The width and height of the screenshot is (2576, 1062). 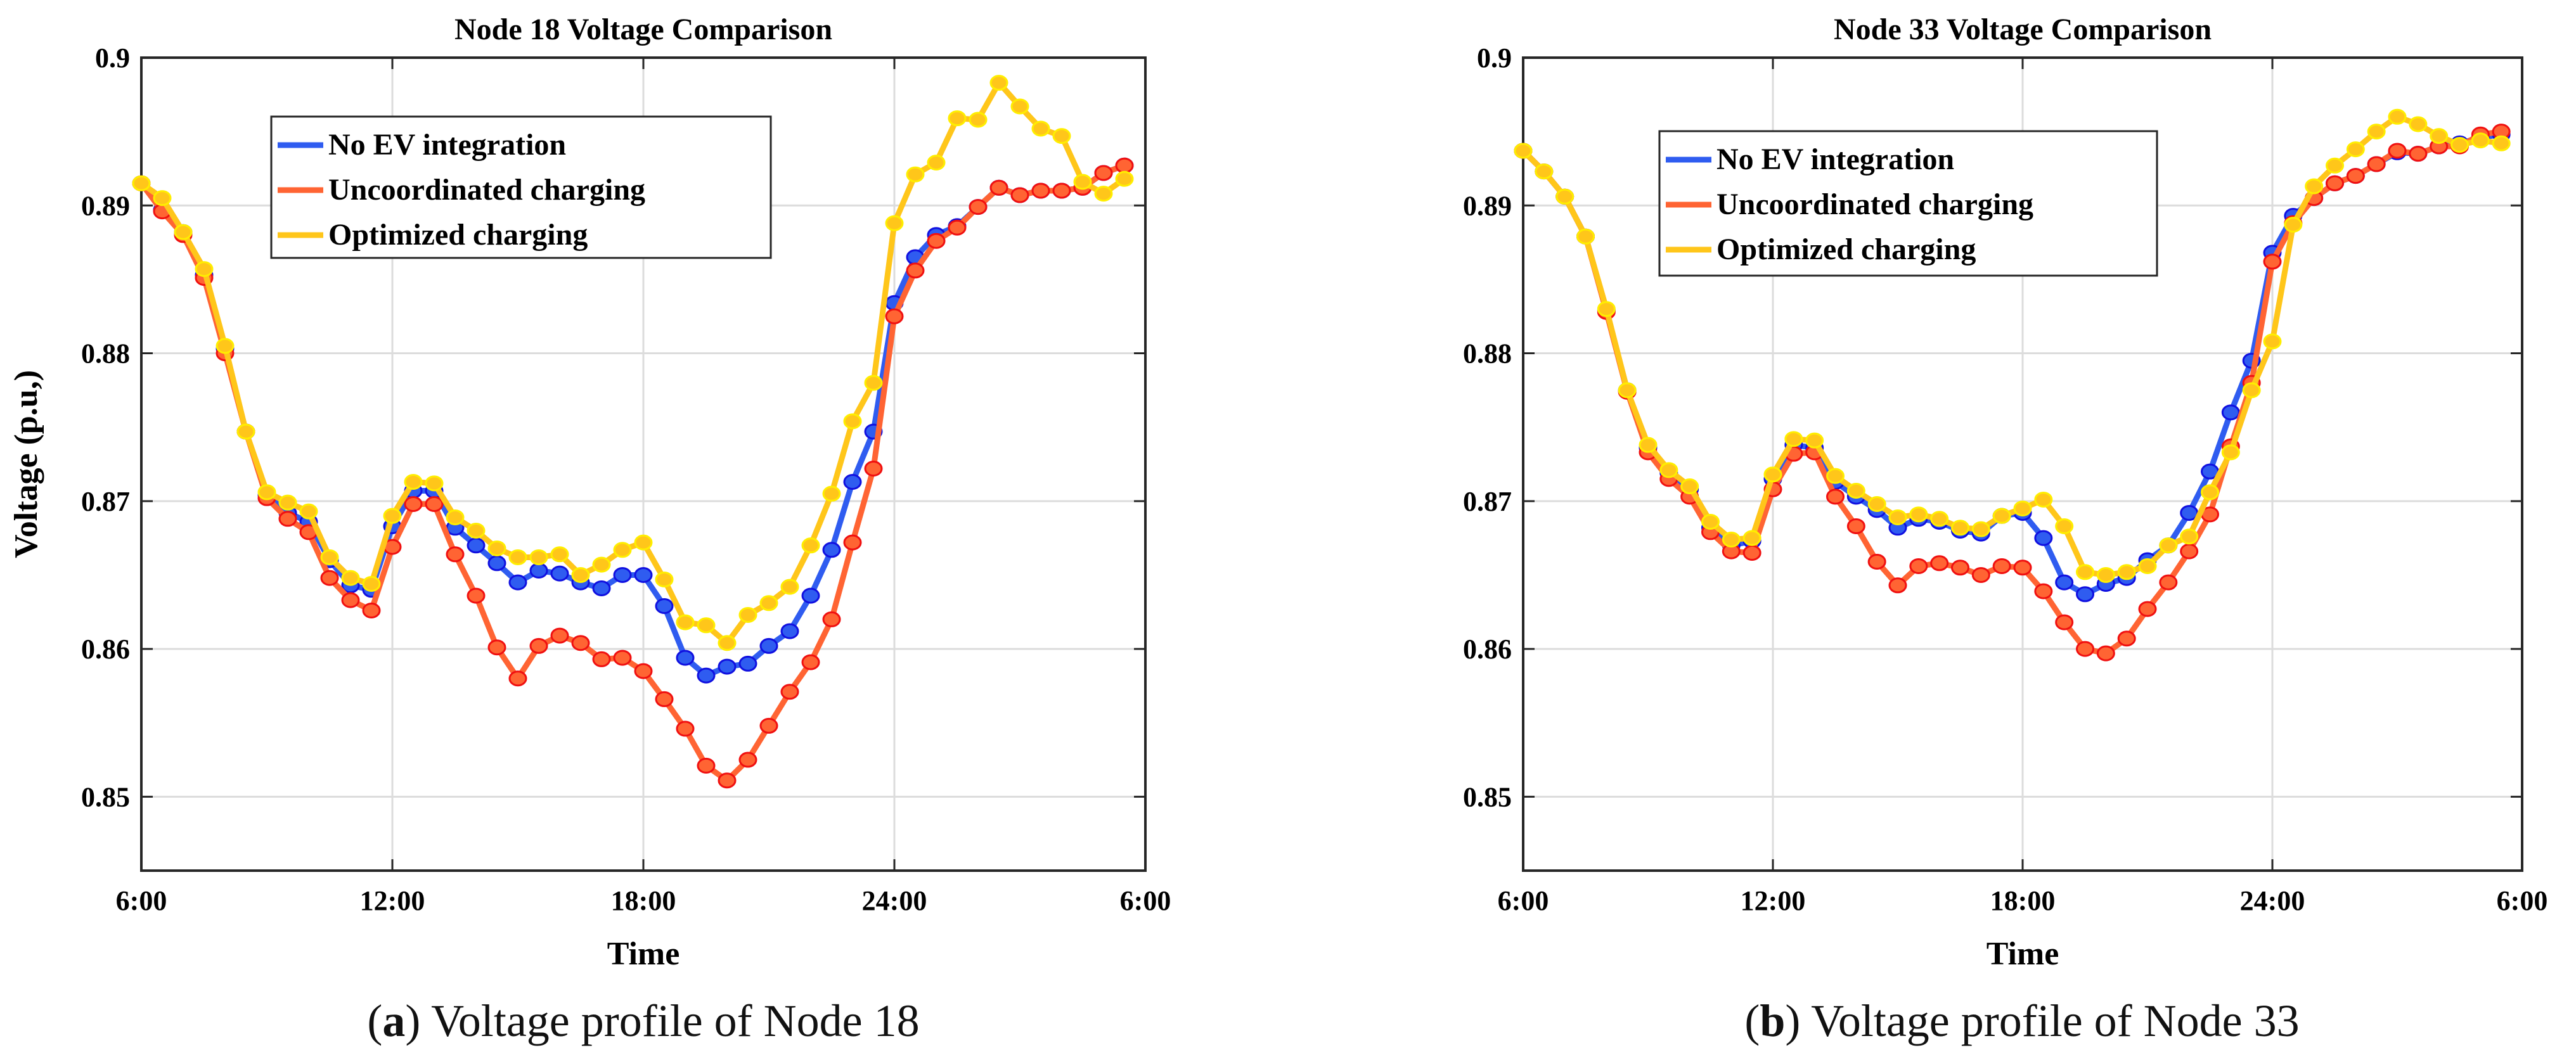 I want to click on y-tick-label: 0.86, so click(x=1488, y=650).